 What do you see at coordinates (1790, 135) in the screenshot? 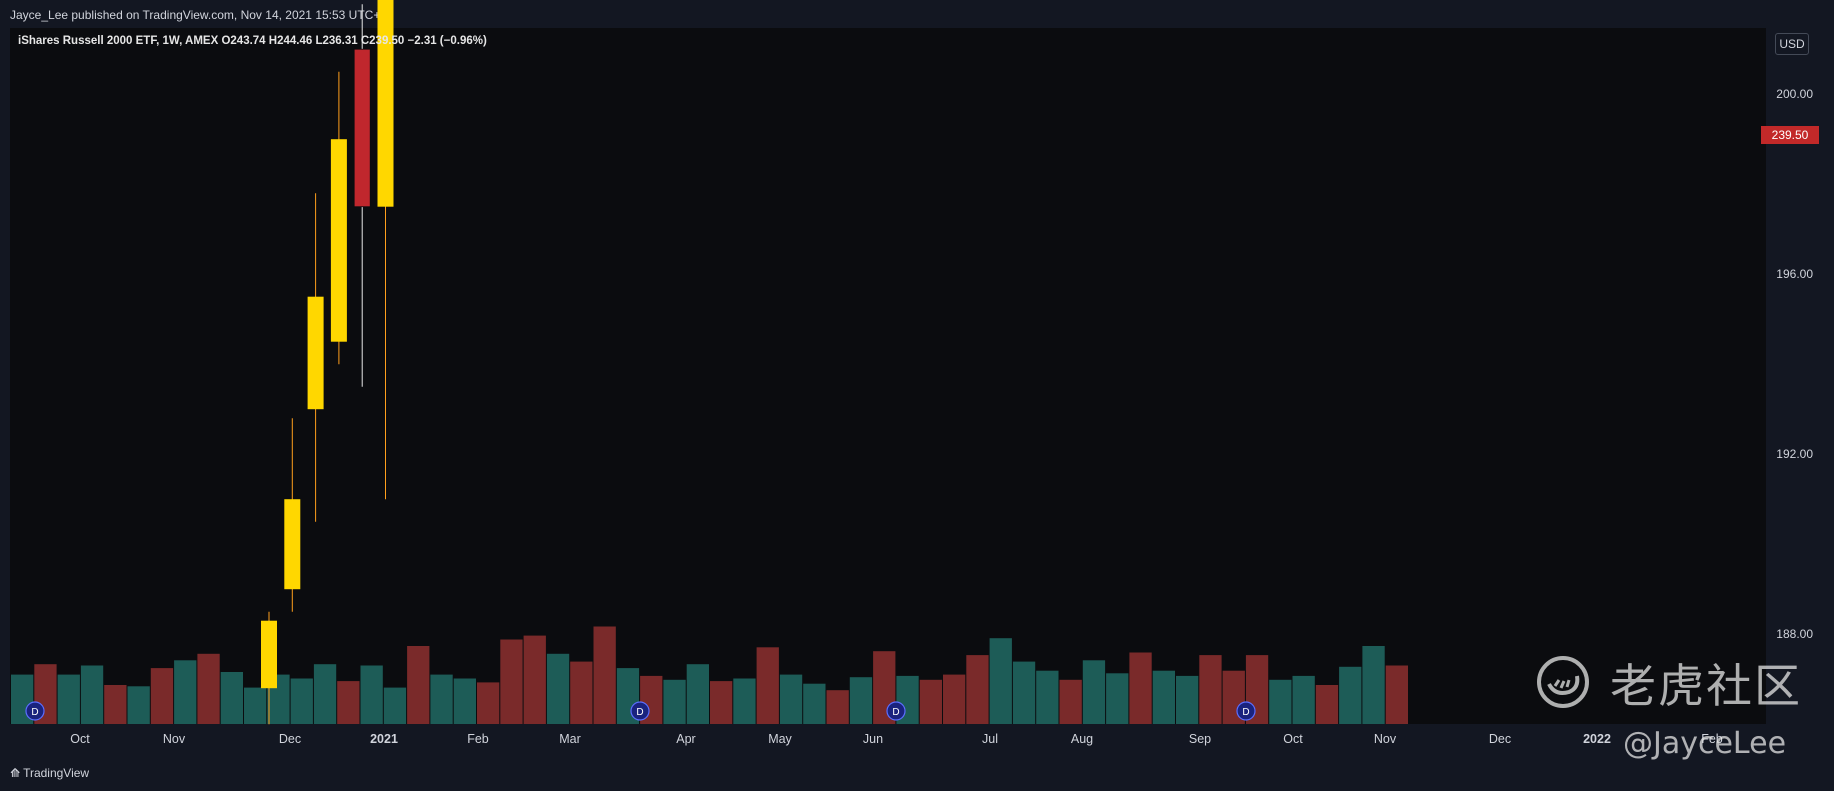
I see `last-price-label: 239.50` at bounding box center [1790, 135].